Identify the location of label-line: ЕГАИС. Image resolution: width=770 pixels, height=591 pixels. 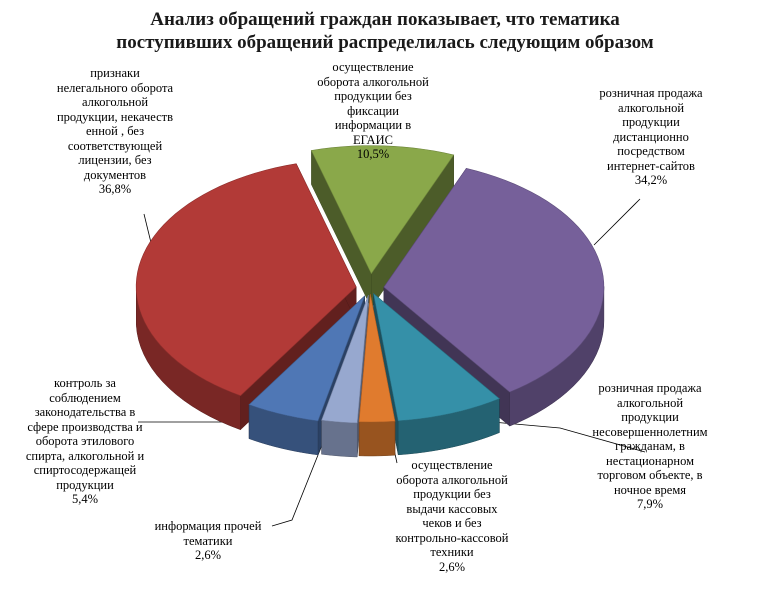
(373, 139).